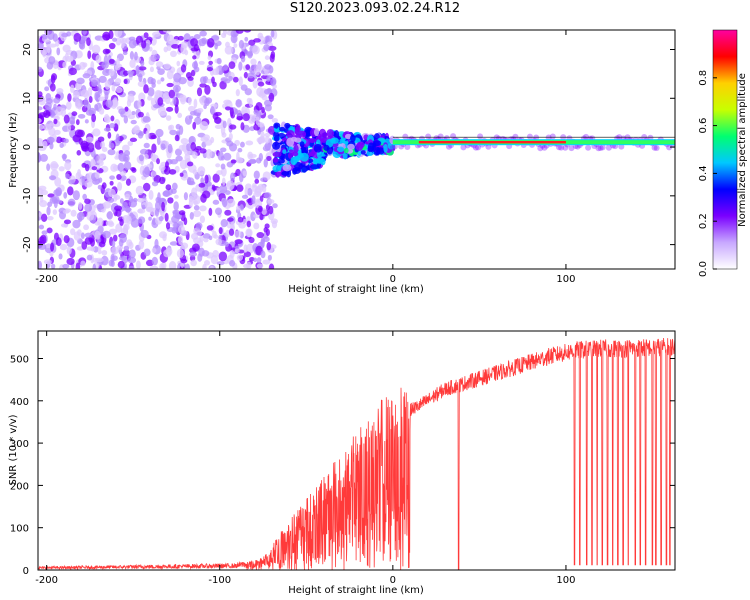  What do you see at coordinates (356, 289) in the screenshot?
I see `spectrogram-x-label: Height of straight line (km)` at bounding box center [356, 289].